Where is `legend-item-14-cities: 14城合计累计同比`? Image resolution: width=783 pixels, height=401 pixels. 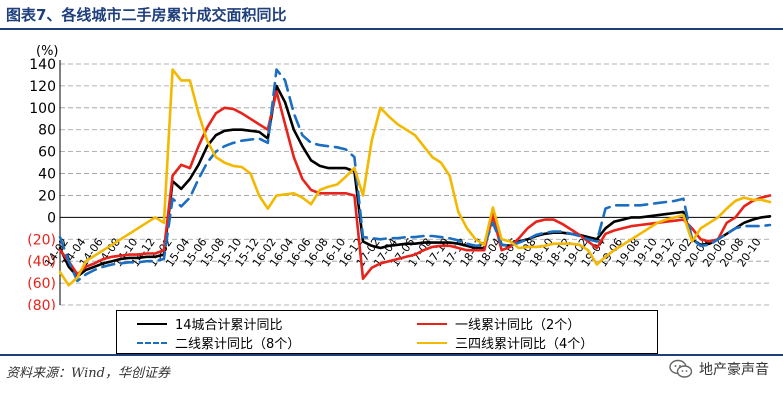
legend-item-14-cities: 14城合计累计同比 is located at coordinates (210, 323).